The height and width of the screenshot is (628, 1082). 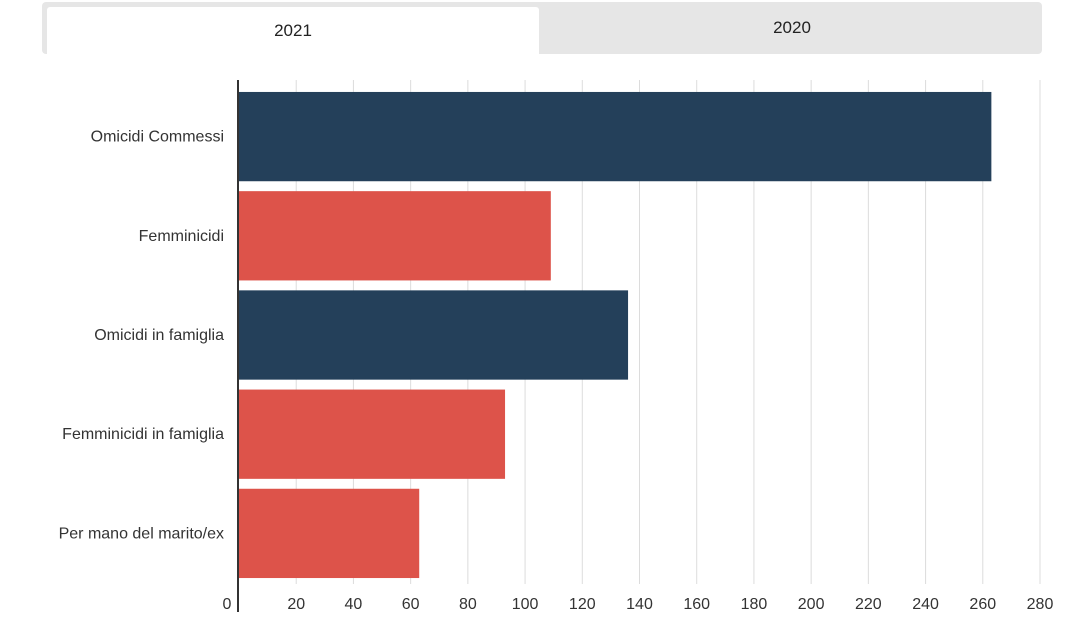 What do you see at coordinates (411, 604) in the screenshot?
I see `x-tick-label: 60` at bounding box center [411, 604].